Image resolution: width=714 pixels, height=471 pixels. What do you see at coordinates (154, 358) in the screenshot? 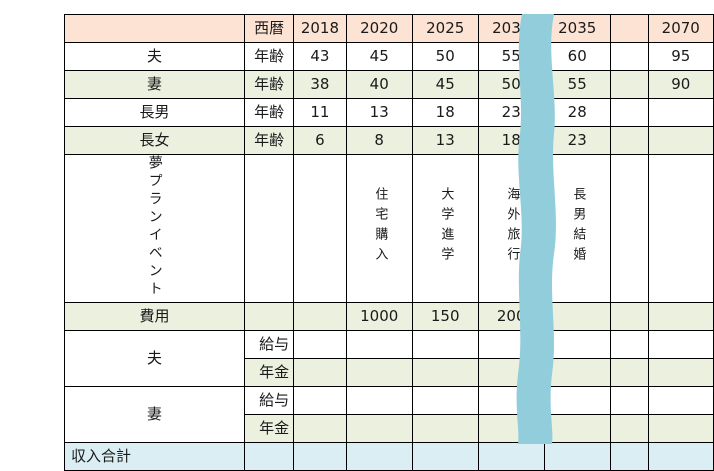
I see `husband-income-label: 夫` at bounding box center [154, 358].